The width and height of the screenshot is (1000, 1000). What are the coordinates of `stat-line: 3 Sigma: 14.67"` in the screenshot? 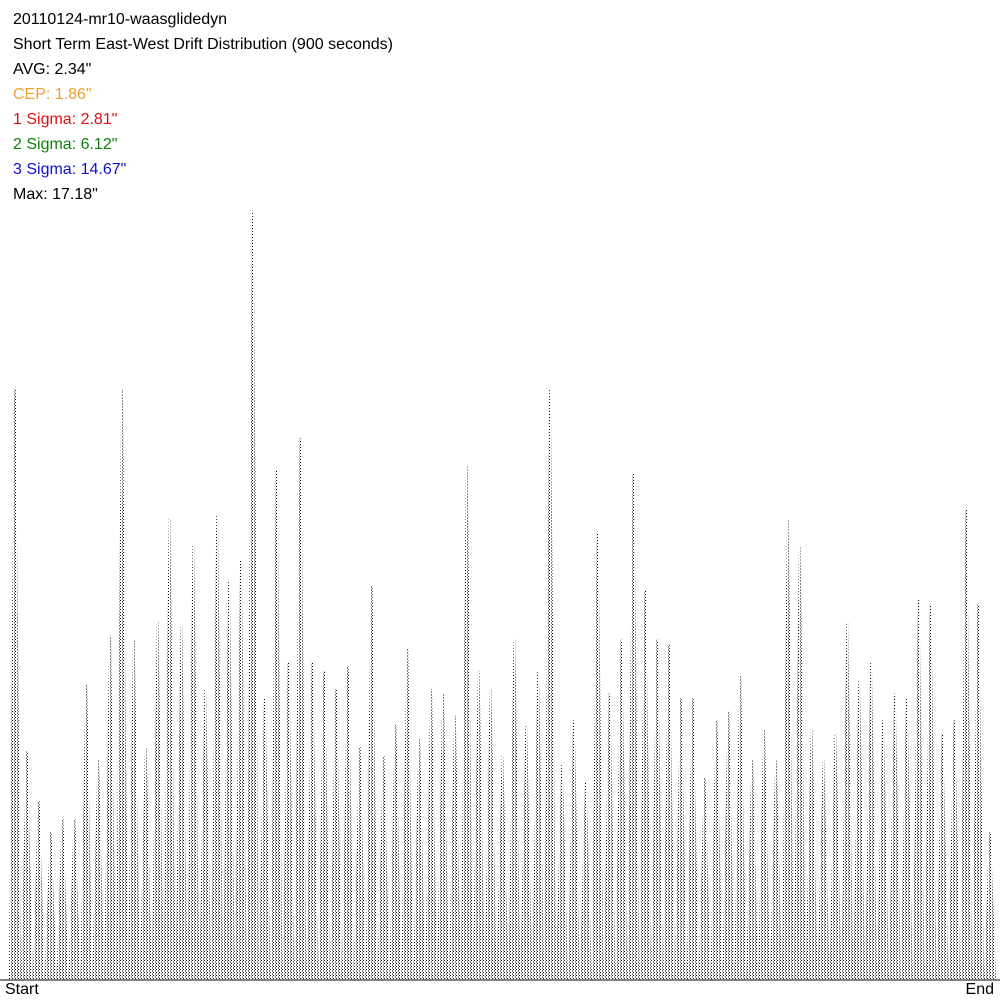 It's located at (69, 169).